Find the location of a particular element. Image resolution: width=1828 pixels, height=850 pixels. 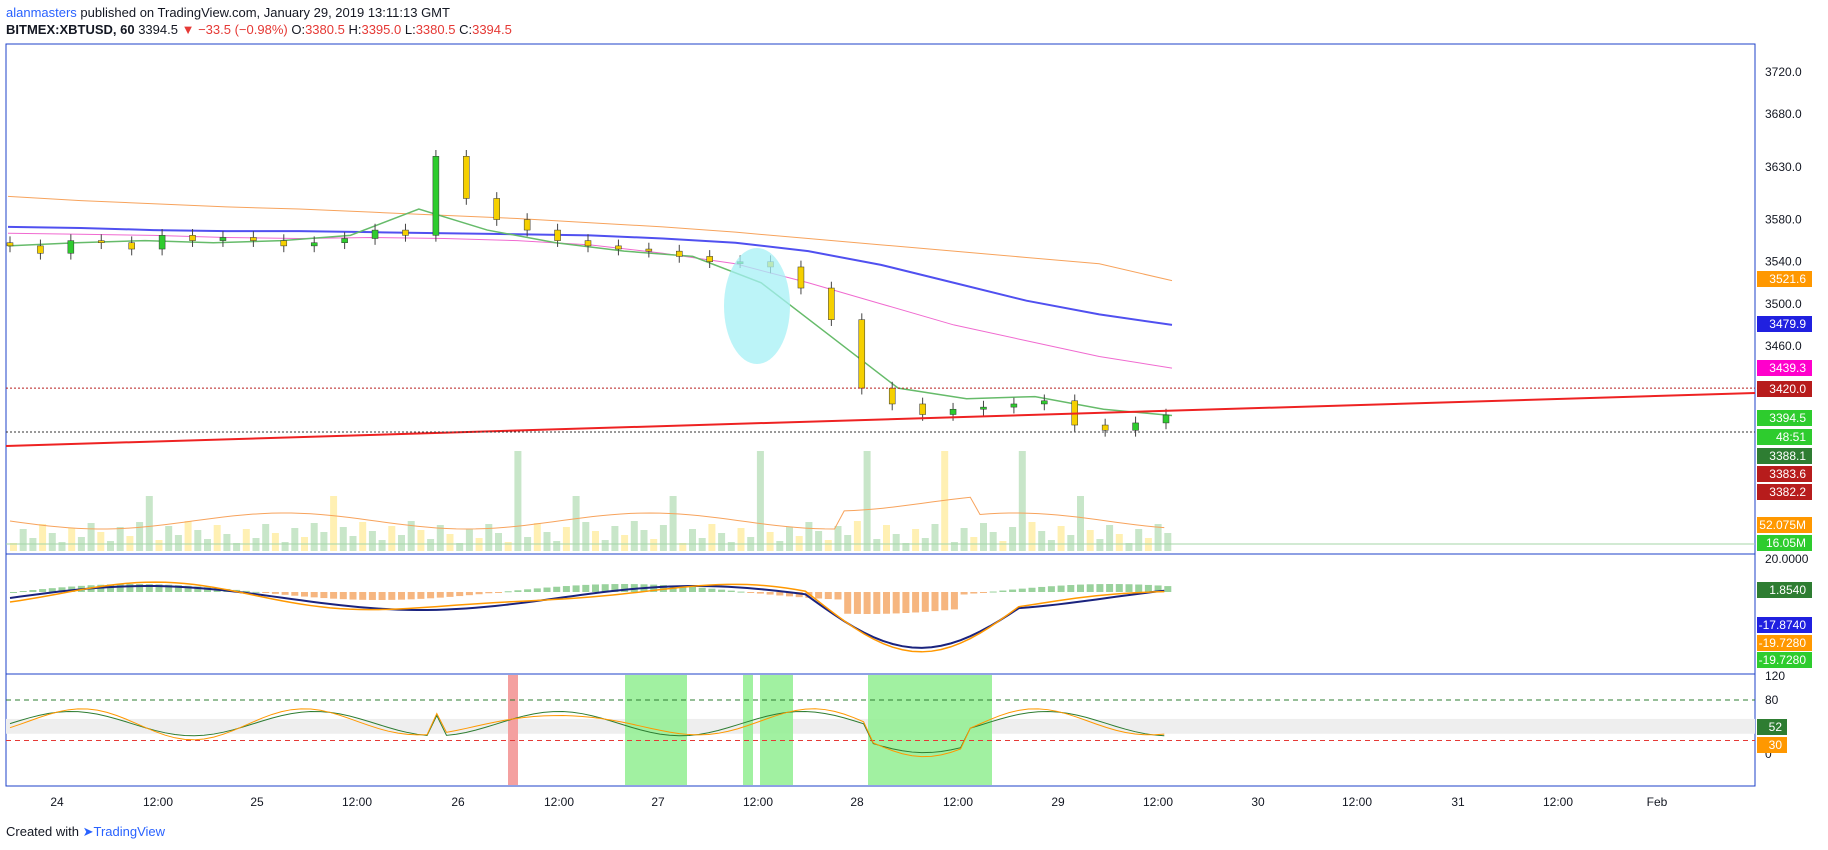

tradingview-link: TradingView is located at coordinates (129, 831).